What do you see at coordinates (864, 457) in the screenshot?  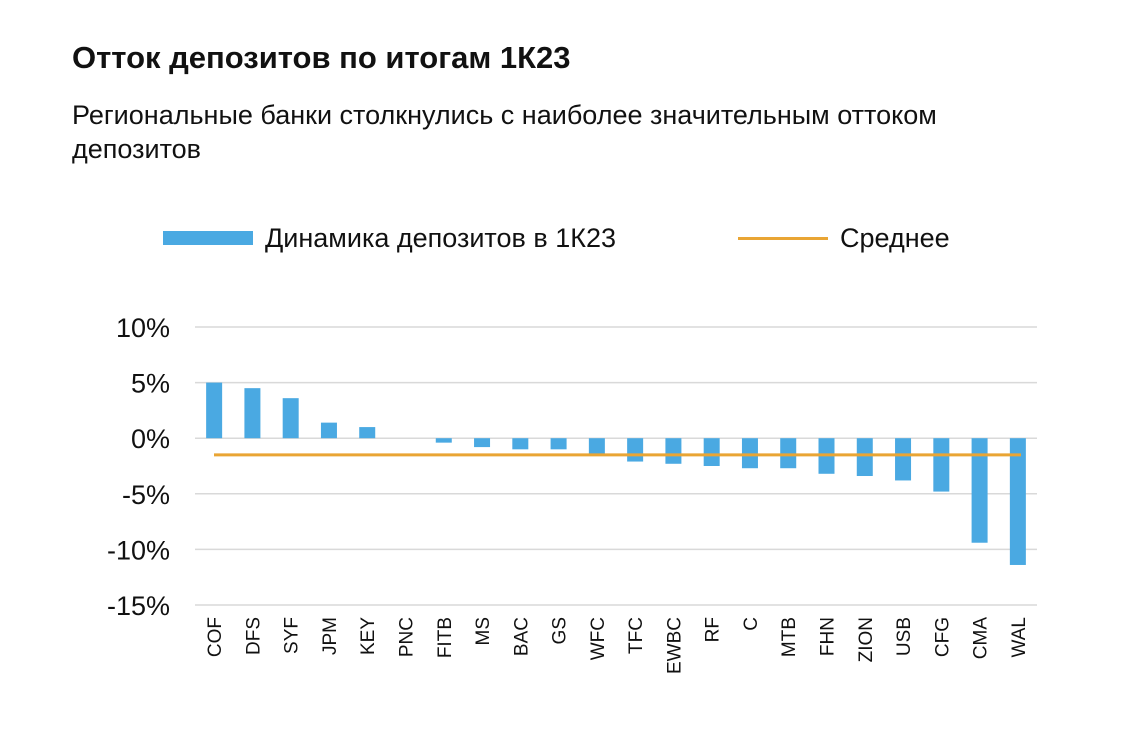 I see `bar-zion` at bounding box center [864, 457].